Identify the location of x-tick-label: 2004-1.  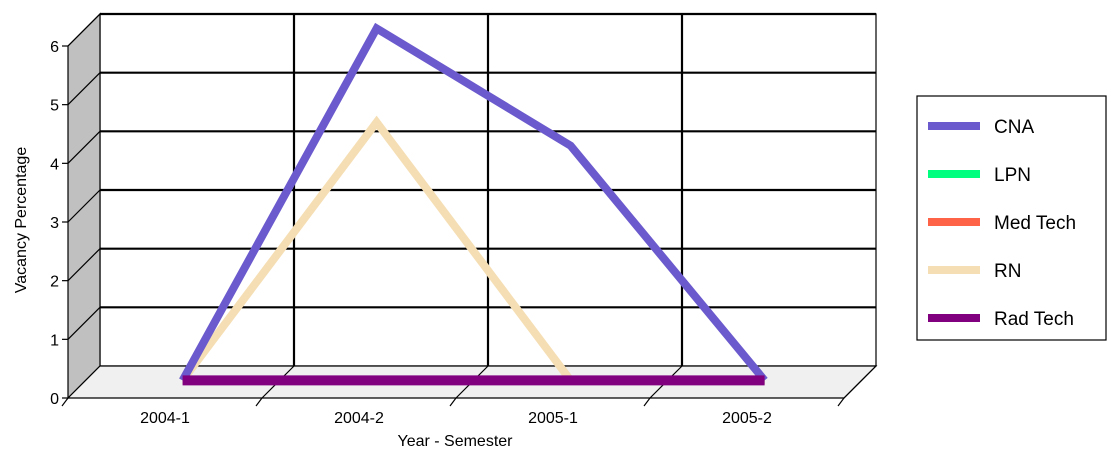
(165, 418).